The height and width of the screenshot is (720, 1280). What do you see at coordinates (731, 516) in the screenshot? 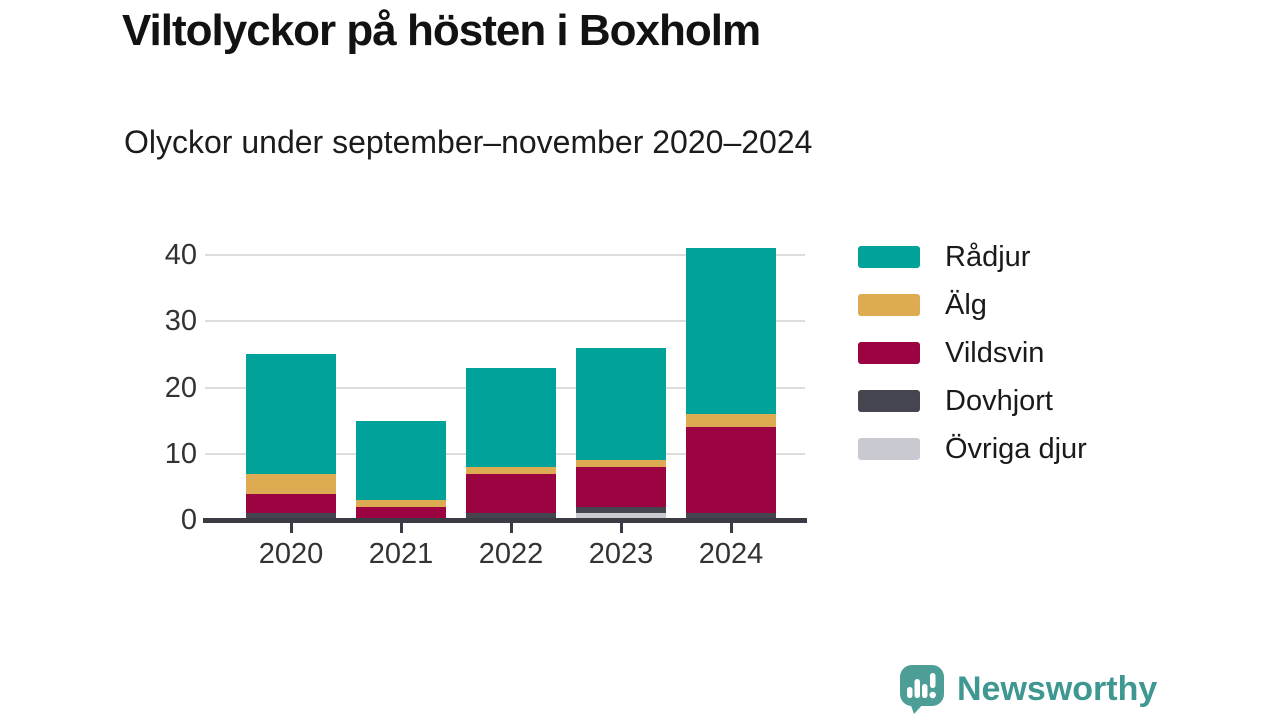
I see `bar-segment-2024-dovhjort` at bounding box center [731, 516].